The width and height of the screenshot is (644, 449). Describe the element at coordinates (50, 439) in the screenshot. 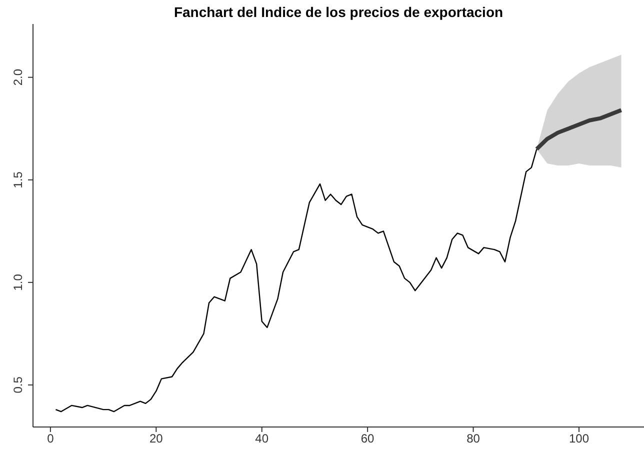

I see `x-tick-label: 0` at that location.